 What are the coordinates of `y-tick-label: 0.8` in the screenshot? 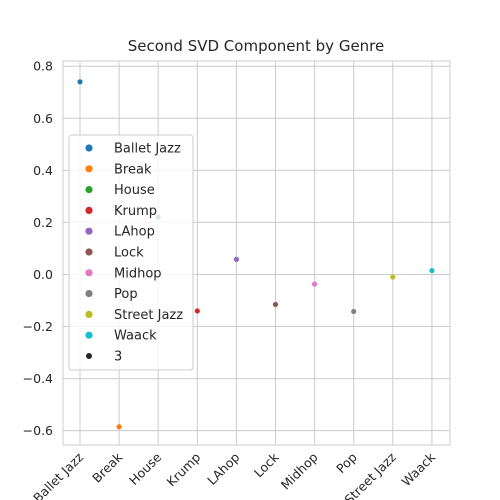 It's located at (43, 66).